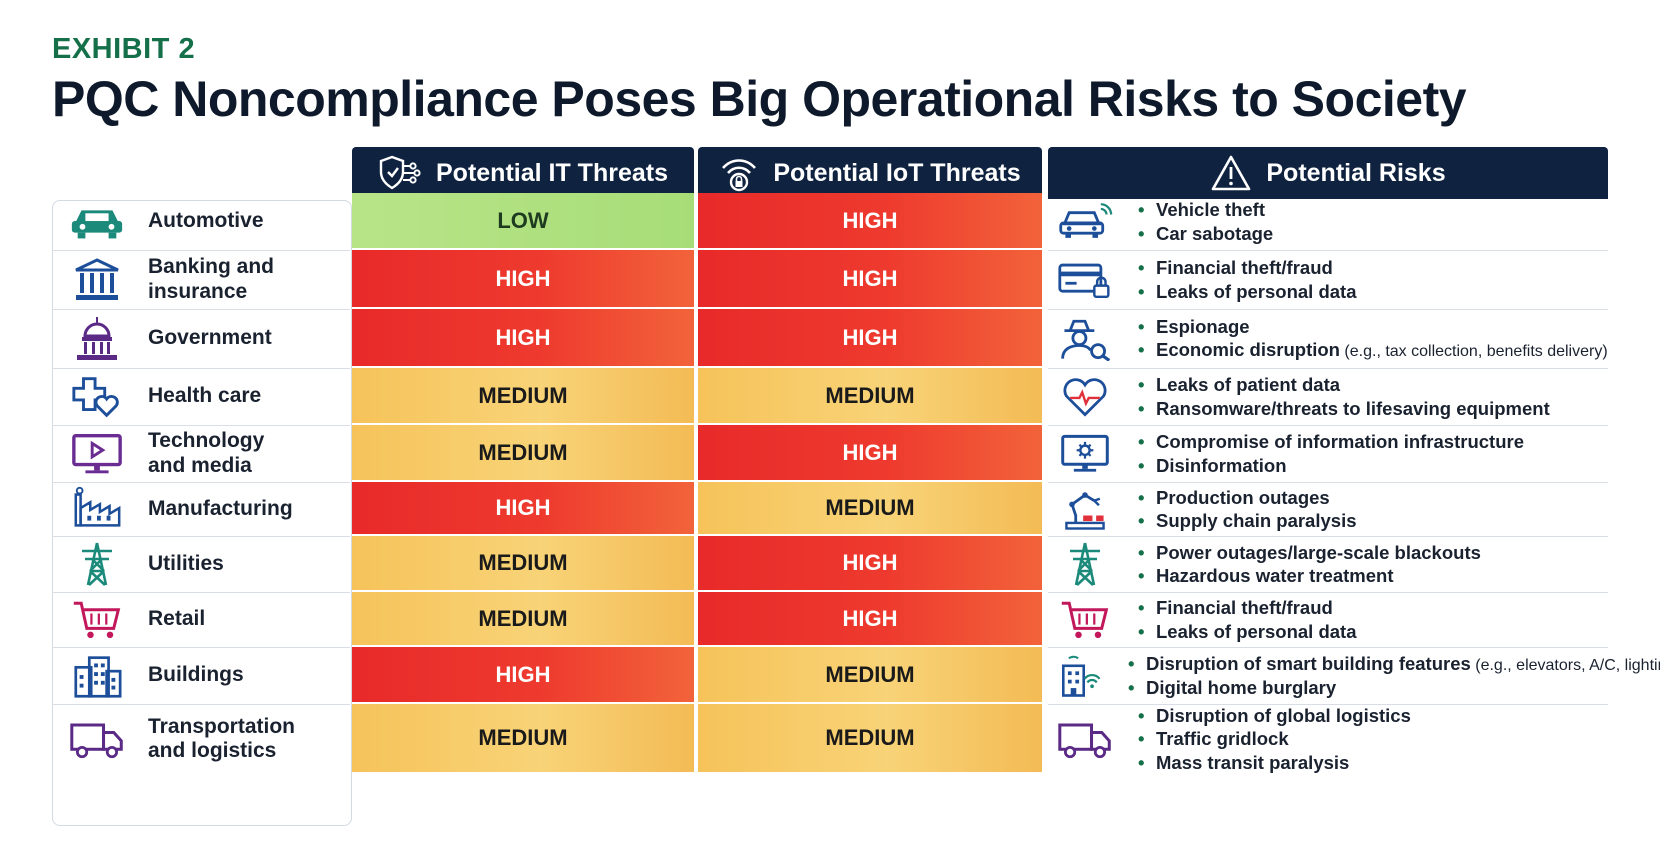 The image size is (1660, 842). I want to click on risk-list: Vehicle theftCar sabotage, so click(1205, 221).